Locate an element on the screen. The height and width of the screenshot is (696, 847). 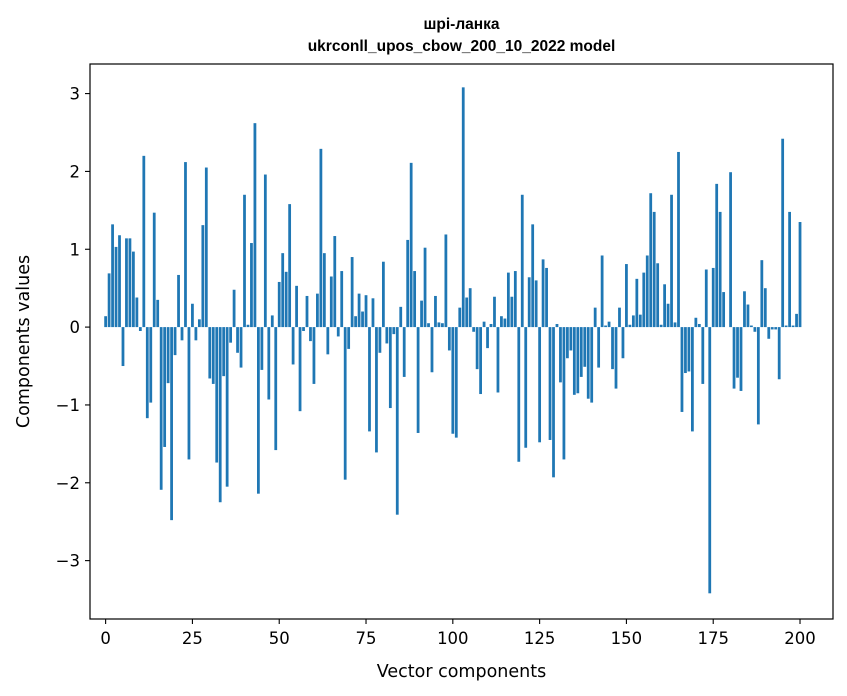
x-tick-label: 175 is located at coordinates (713, 638).